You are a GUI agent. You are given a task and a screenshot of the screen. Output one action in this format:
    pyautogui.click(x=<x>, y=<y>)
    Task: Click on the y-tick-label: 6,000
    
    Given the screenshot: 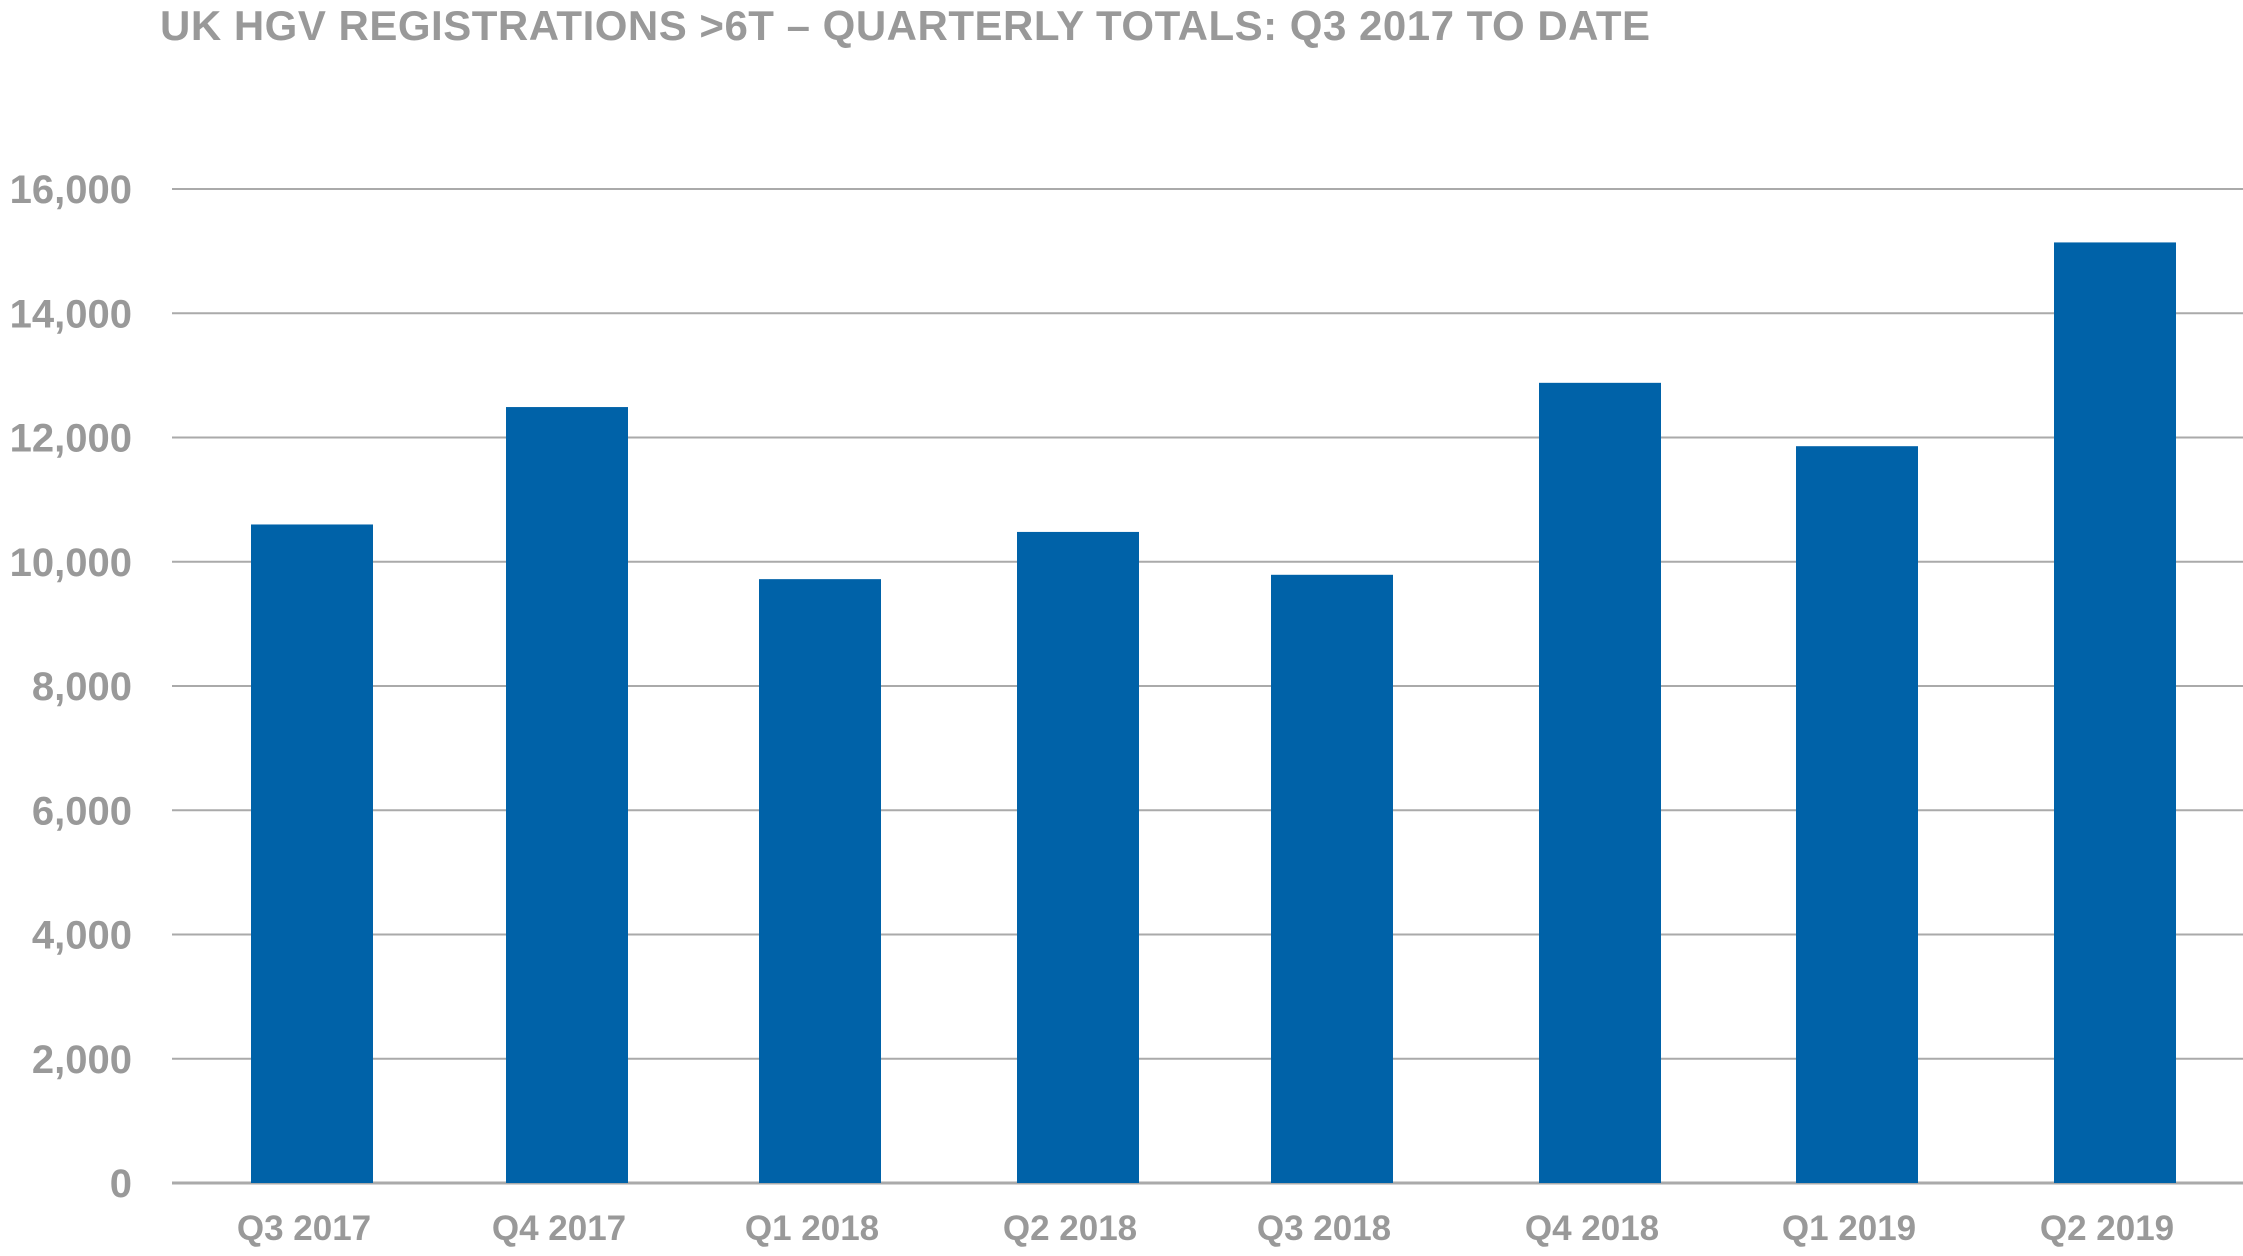 What is the action you would take?
    pyautogui.click(x=82, y=811)
    